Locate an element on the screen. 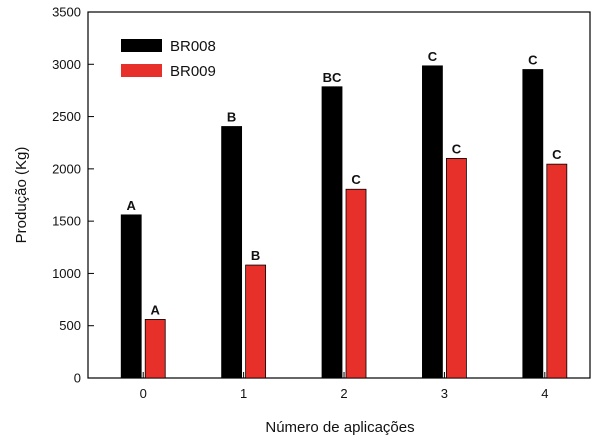  x-tick-label: 3 is located at coordinates (444, 393).